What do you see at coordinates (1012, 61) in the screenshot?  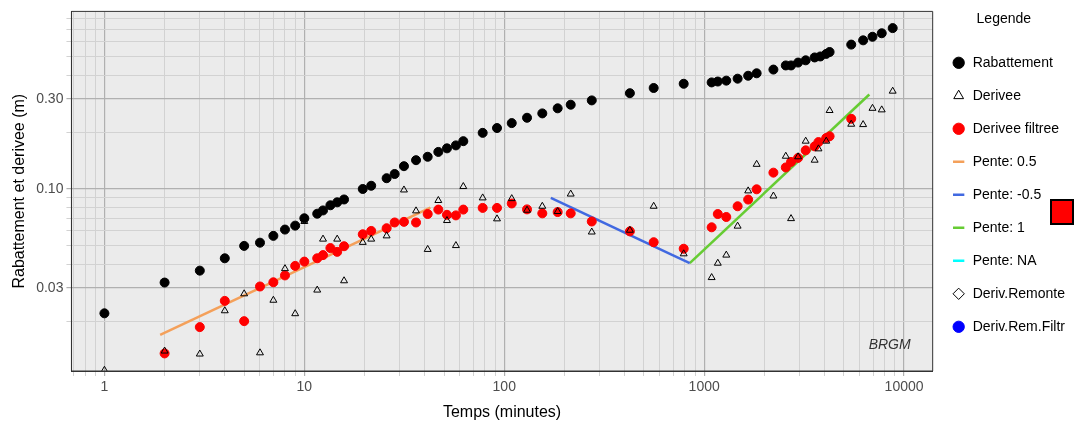 I see `legend-label: Rabattement` at bounding box center [1012, 61].